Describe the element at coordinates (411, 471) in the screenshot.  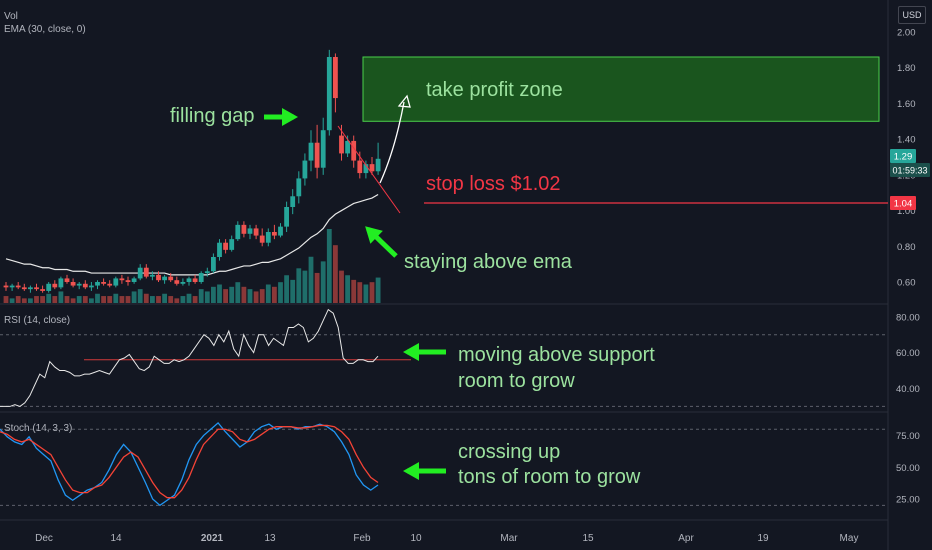
I see `stoch-arrow-head` at that location.